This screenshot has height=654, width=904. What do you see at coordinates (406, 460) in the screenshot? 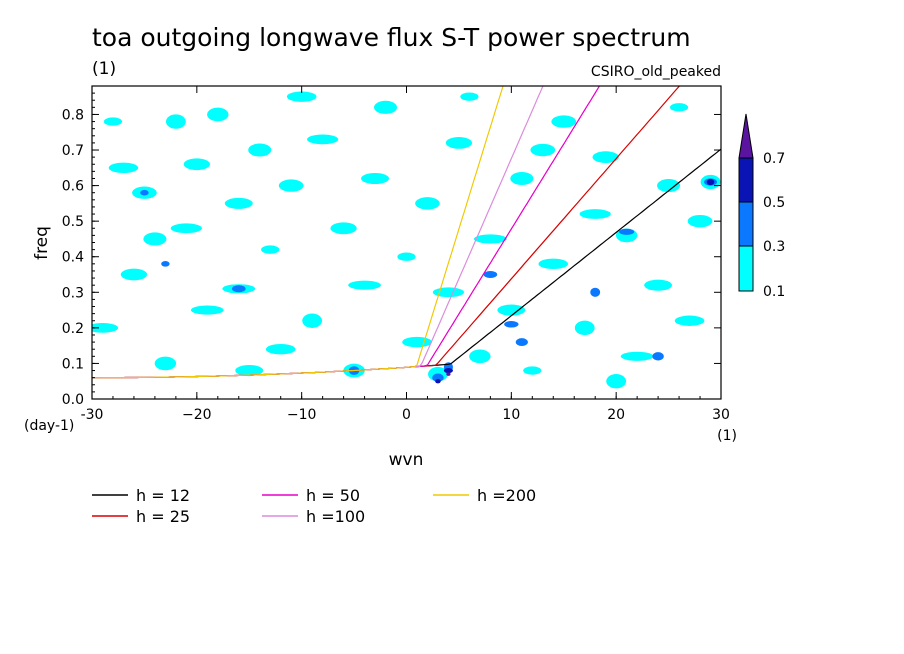
I see `x-axis-title: wvn` at bounding box center [406, 460].